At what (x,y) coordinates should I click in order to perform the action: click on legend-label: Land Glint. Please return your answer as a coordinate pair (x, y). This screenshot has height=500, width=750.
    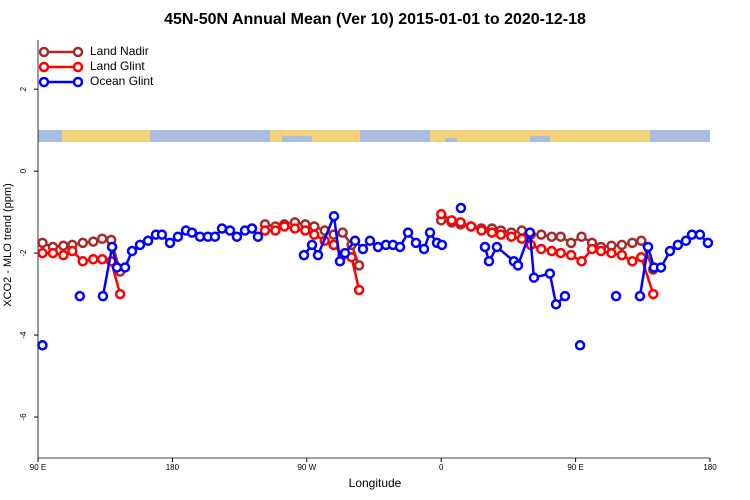
    Looking at the image, I should click on (117, 66).